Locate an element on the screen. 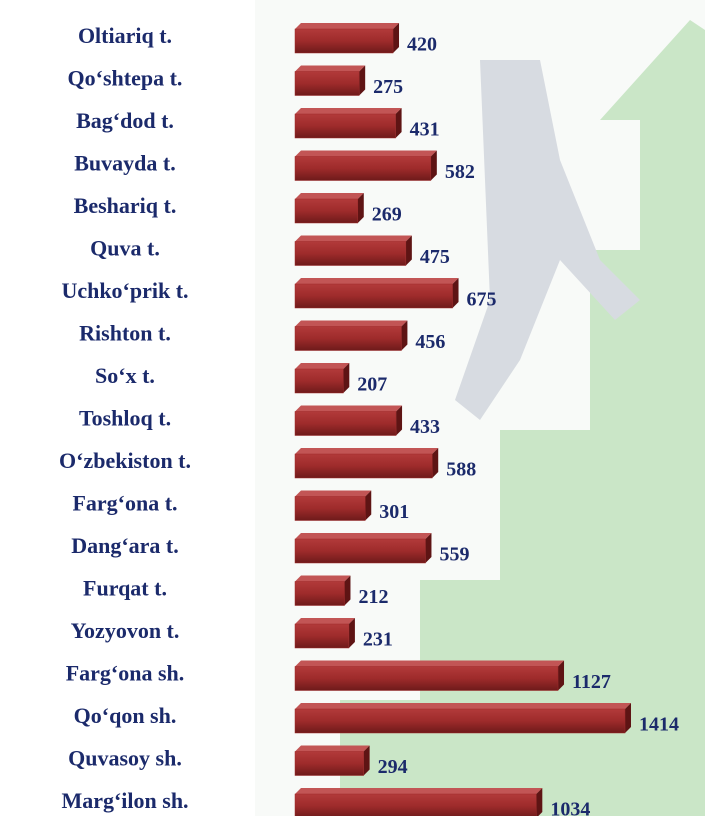 Image resolution: width=705 pixels, height=816 pixels. category-label: Farg‘ona t. is located at coordinates (124, 503).